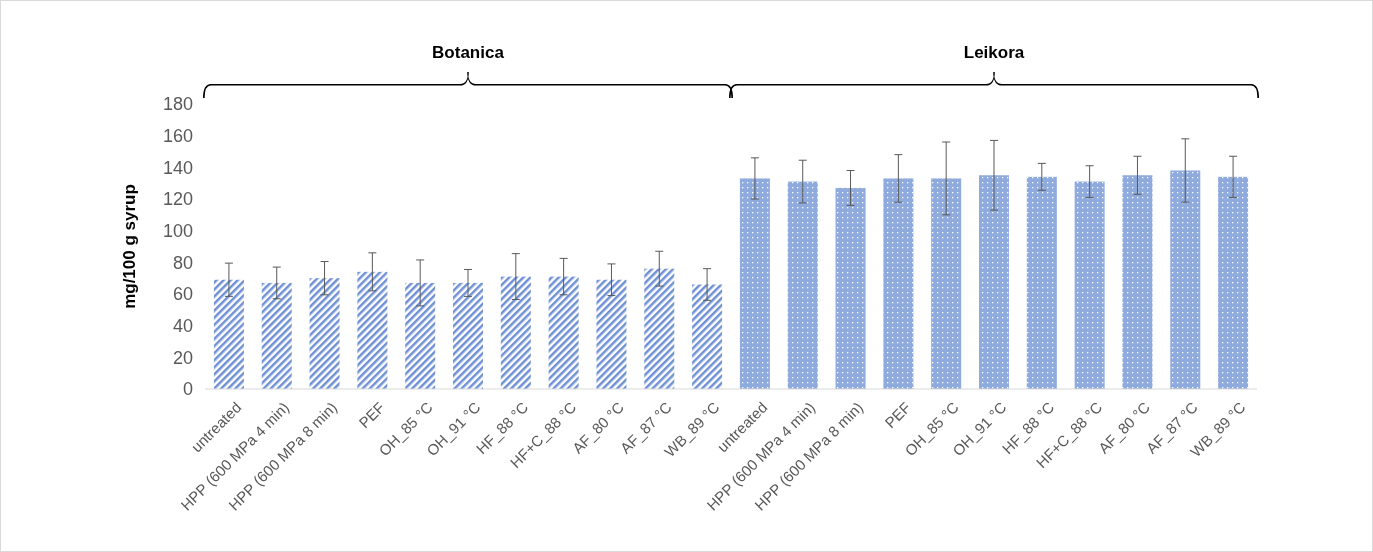 The height and width of the screenshot is (552, 1373). What do you see at coordinates (468, 52) in the screenshot?
I see `text: Botanica` at bounding box center [468, 52].